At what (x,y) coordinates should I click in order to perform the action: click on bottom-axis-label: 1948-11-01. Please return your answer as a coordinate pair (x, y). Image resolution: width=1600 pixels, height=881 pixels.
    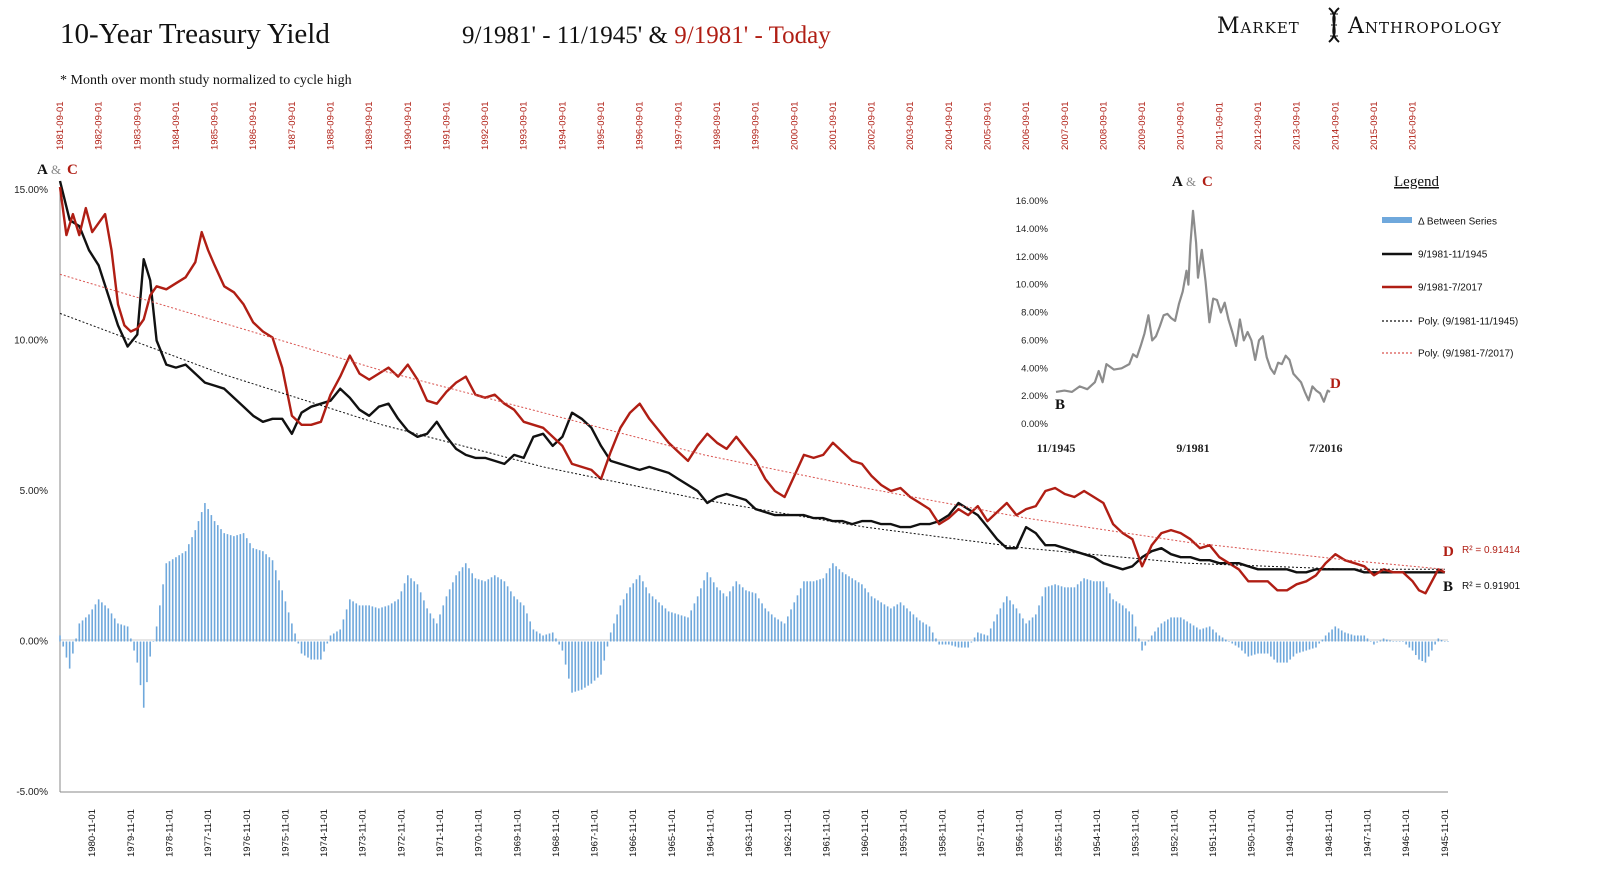
    Looking at the image, I should click on (1329, 833).